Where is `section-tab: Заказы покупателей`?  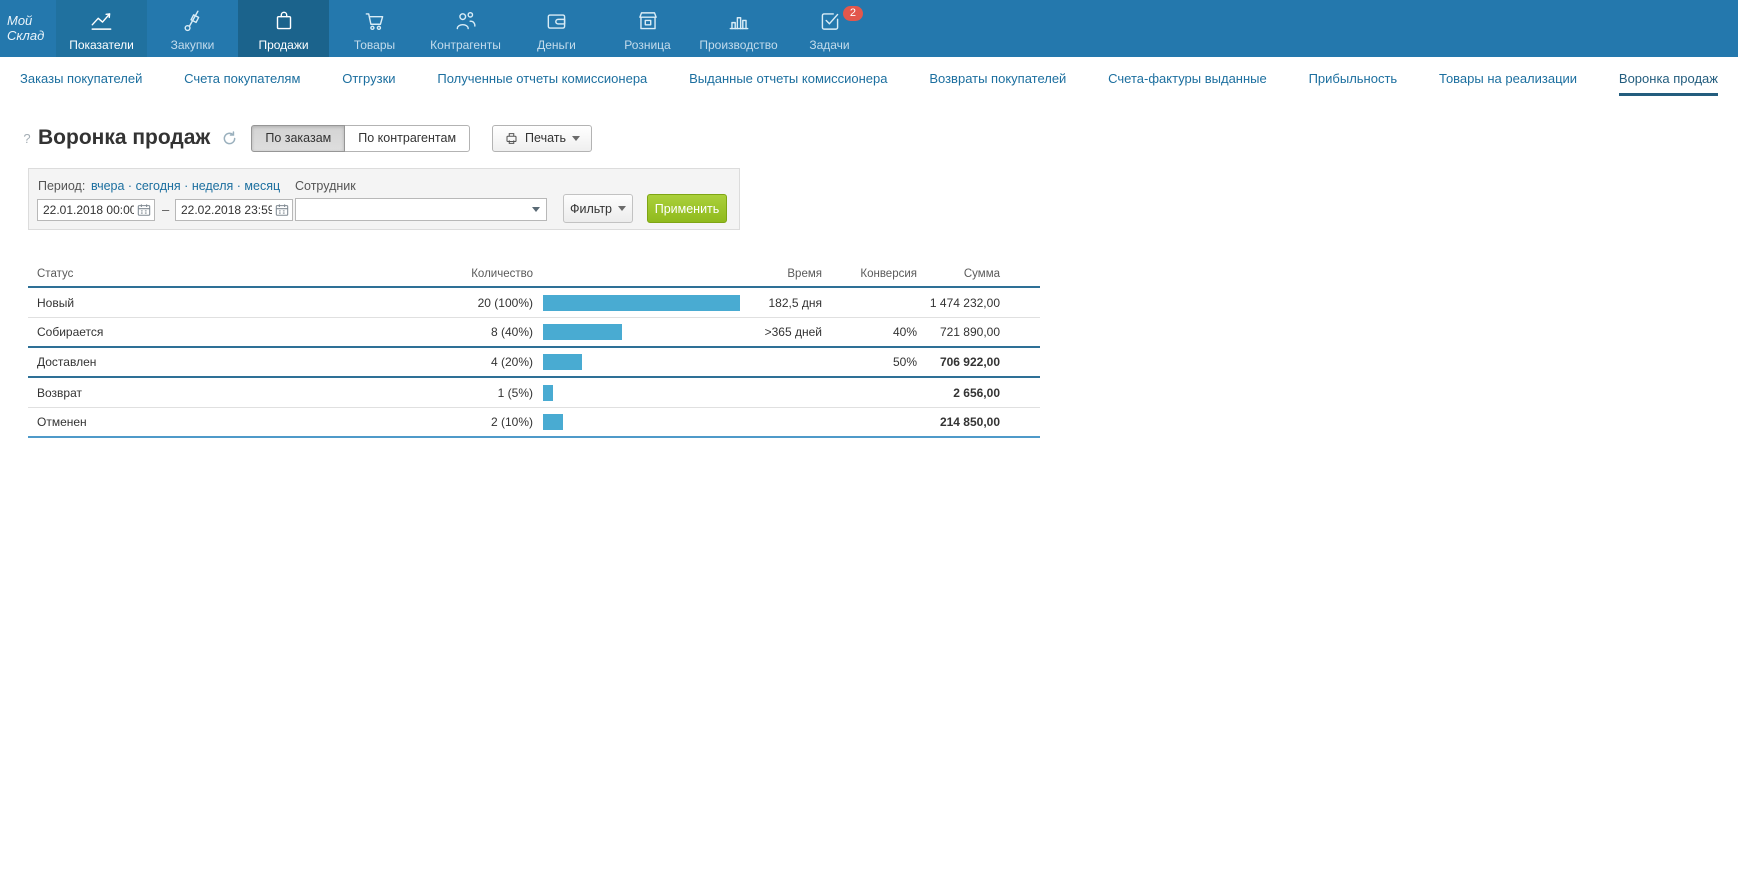 section-tab: Заказы покупателей is located at coordinates (81, 78).